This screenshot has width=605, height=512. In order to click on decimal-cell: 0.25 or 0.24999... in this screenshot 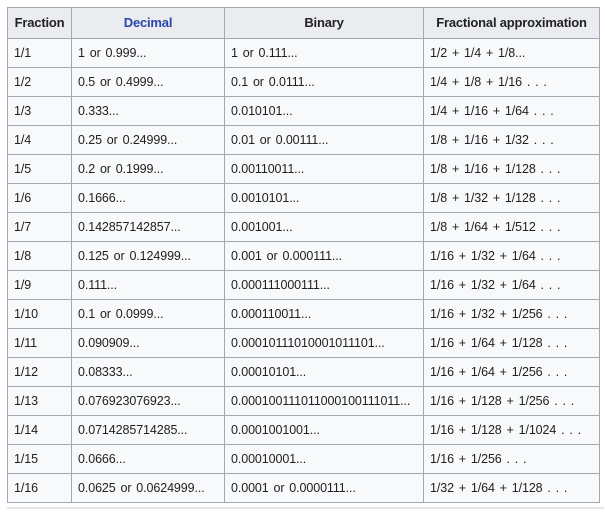, I will do `click(148, 140)`.